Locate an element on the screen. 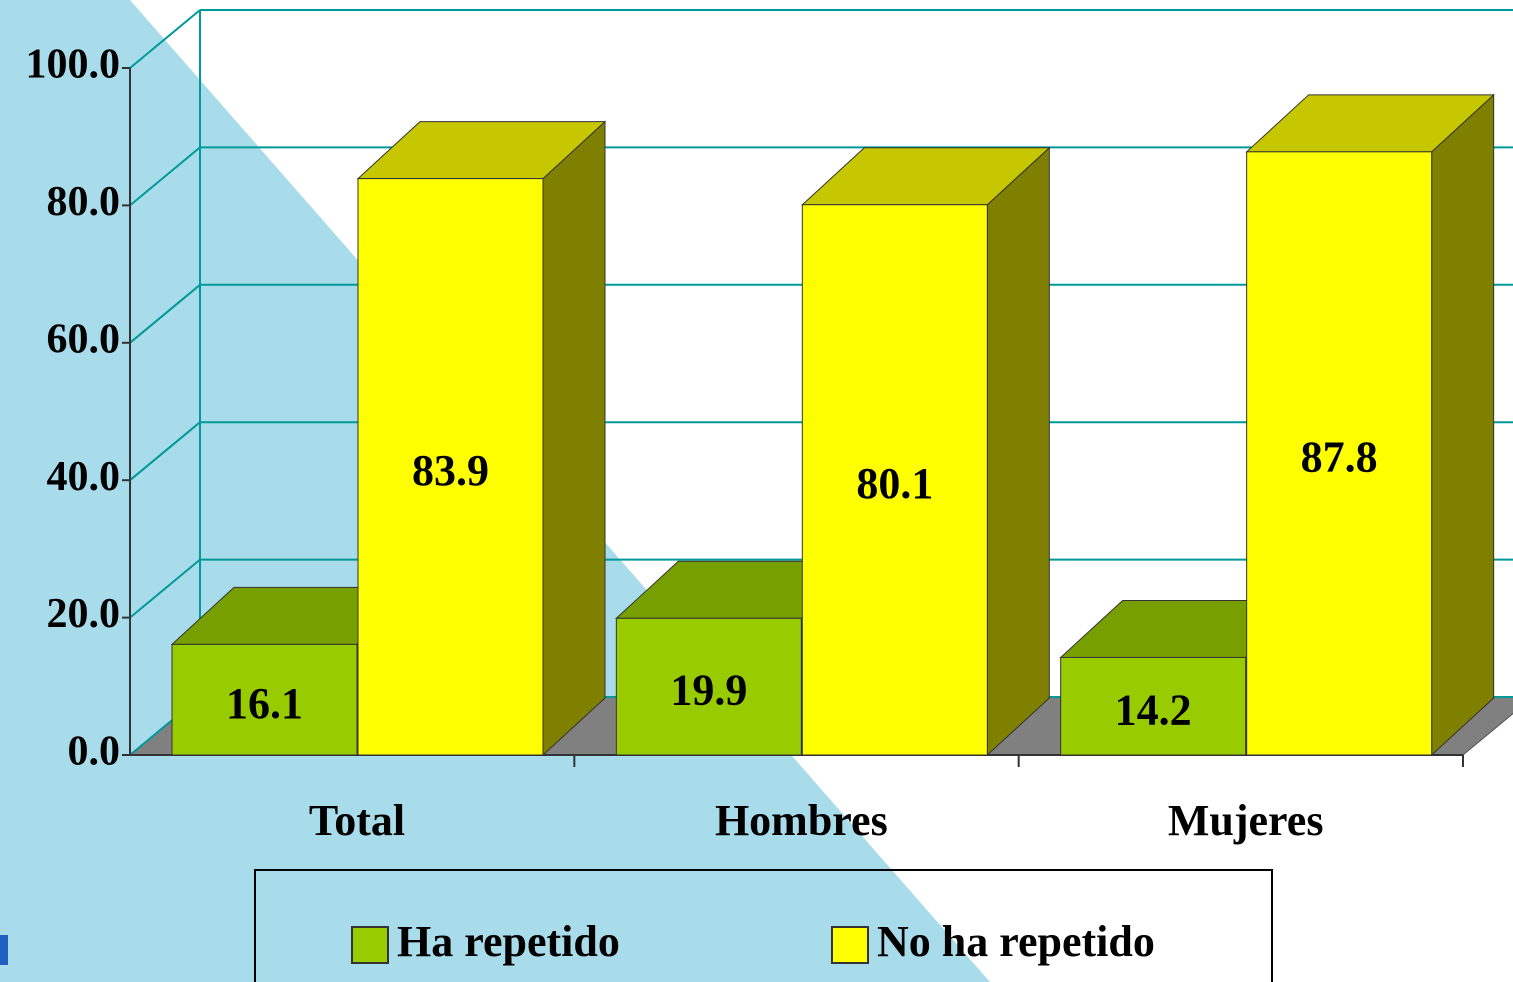 The width and height of the screenshot is (1513, 982). legend-label: No ha repetido is located at coordinates (1016, 941).